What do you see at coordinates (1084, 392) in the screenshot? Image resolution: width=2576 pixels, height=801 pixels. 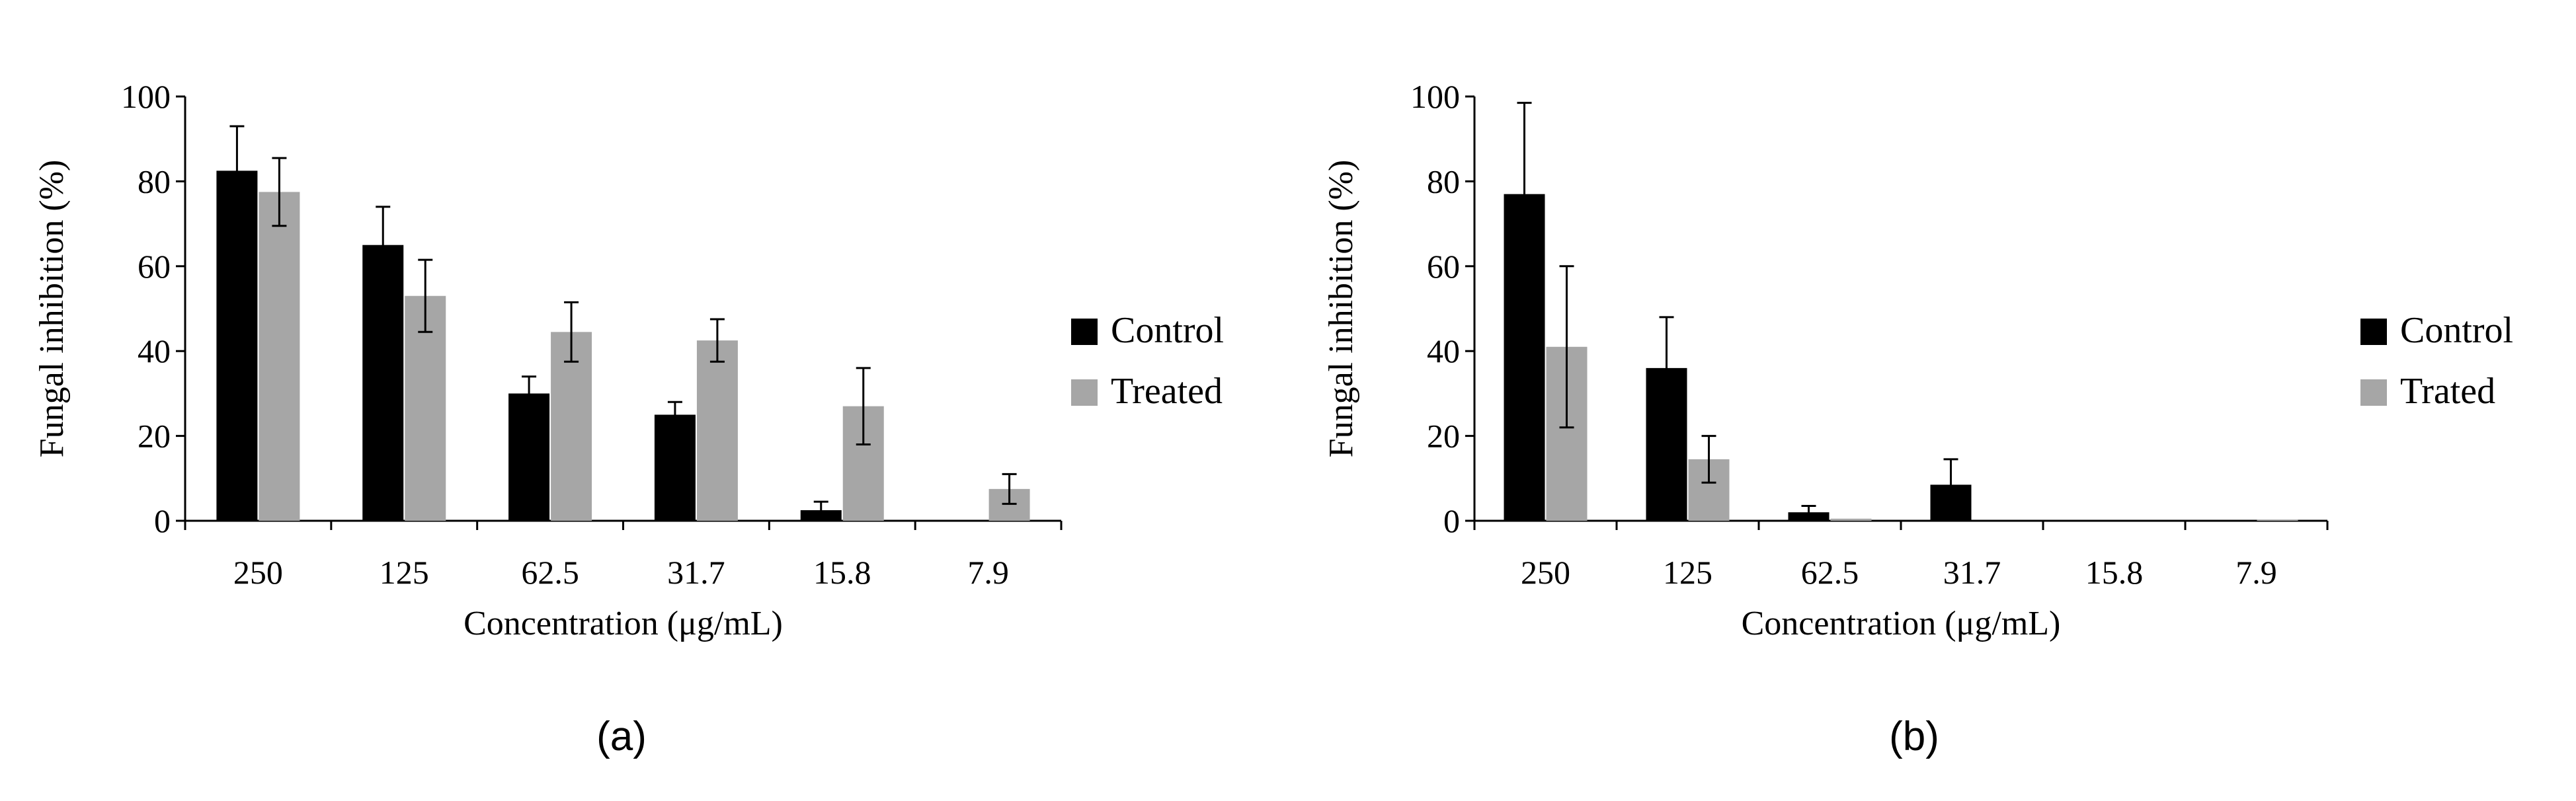 I see `legend-swatch-treated` at bounding box center [1084, 392].